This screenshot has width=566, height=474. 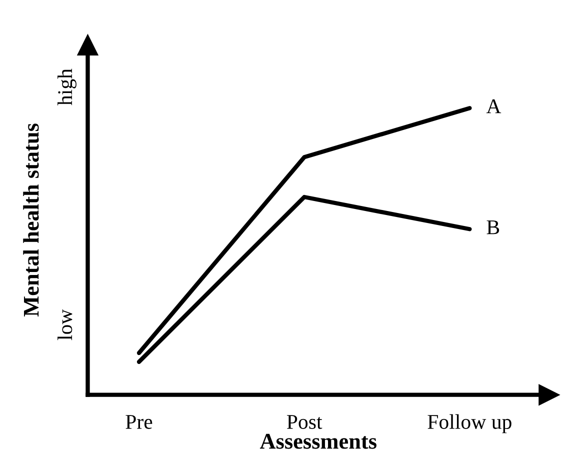 I want to click on x-tick-label: Post, so click(x=304, y=422).